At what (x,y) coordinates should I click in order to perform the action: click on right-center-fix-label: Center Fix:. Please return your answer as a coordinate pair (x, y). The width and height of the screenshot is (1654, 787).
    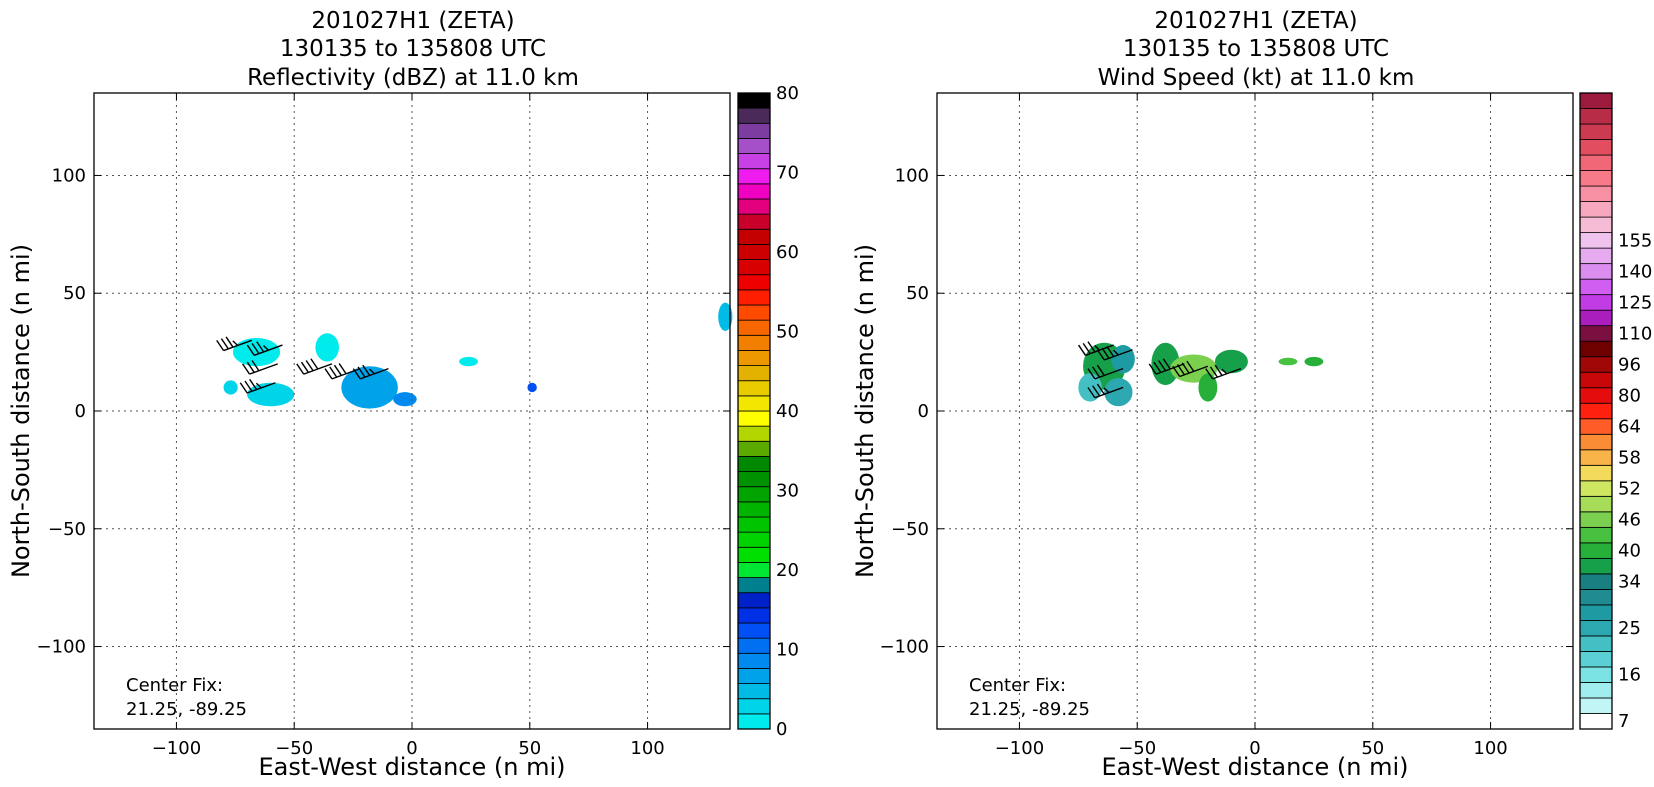
    Looking at the image, I should click on (1017, 685).